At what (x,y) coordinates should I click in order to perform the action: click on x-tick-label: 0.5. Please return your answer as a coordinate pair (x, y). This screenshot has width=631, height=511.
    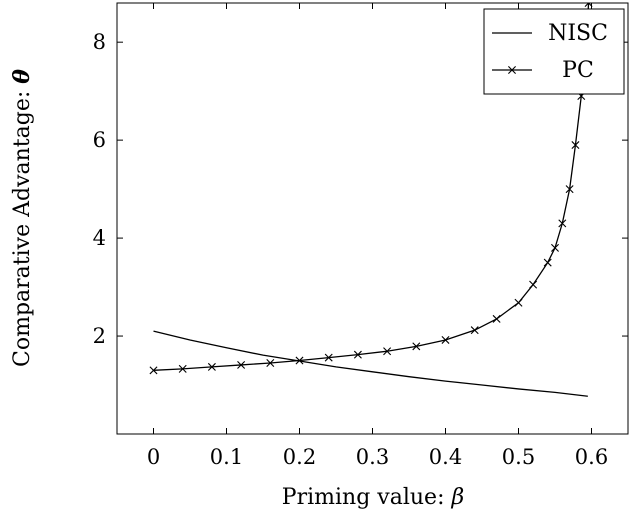
    Looking at the image, I should click on (518, 457).